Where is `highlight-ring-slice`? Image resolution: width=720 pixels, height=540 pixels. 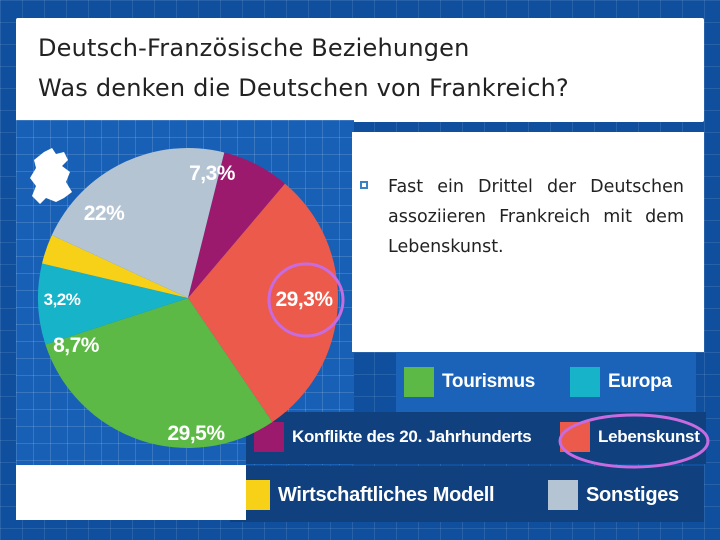
highlight-ring-slice is located at coordinates (306, 300).